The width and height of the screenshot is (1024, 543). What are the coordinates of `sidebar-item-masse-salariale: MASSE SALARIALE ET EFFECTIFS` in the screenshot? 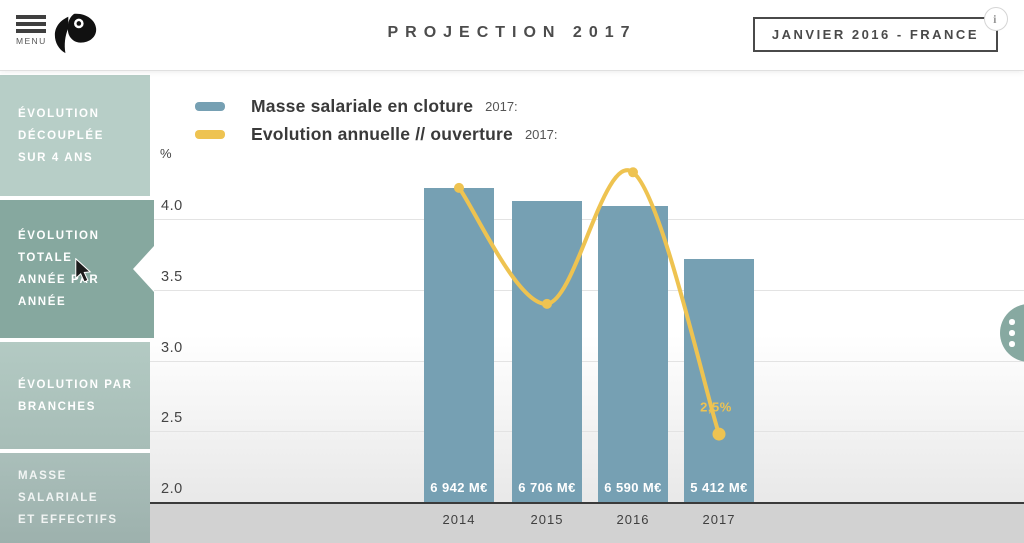 It's located at (75, 498).